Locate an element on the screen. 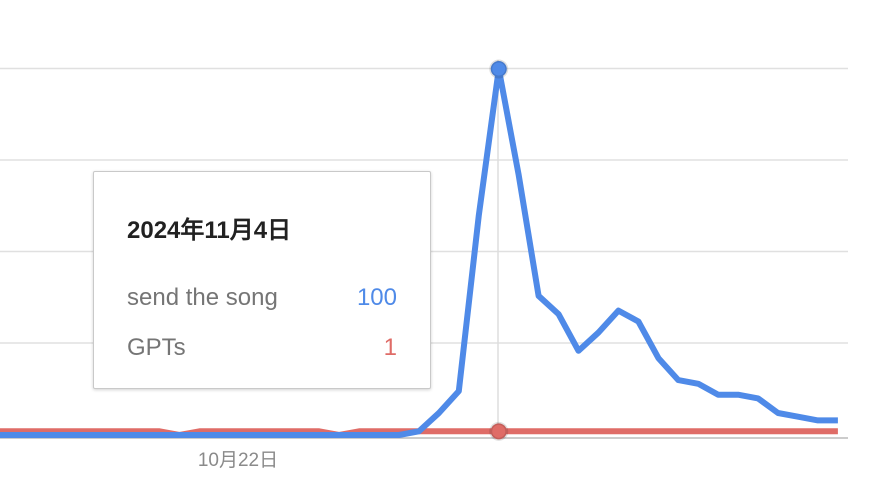 The width and height of the screenshot is (886, 490). tooltip-row-send-the-song: send the song 100 is located at coordinates (262, 299).